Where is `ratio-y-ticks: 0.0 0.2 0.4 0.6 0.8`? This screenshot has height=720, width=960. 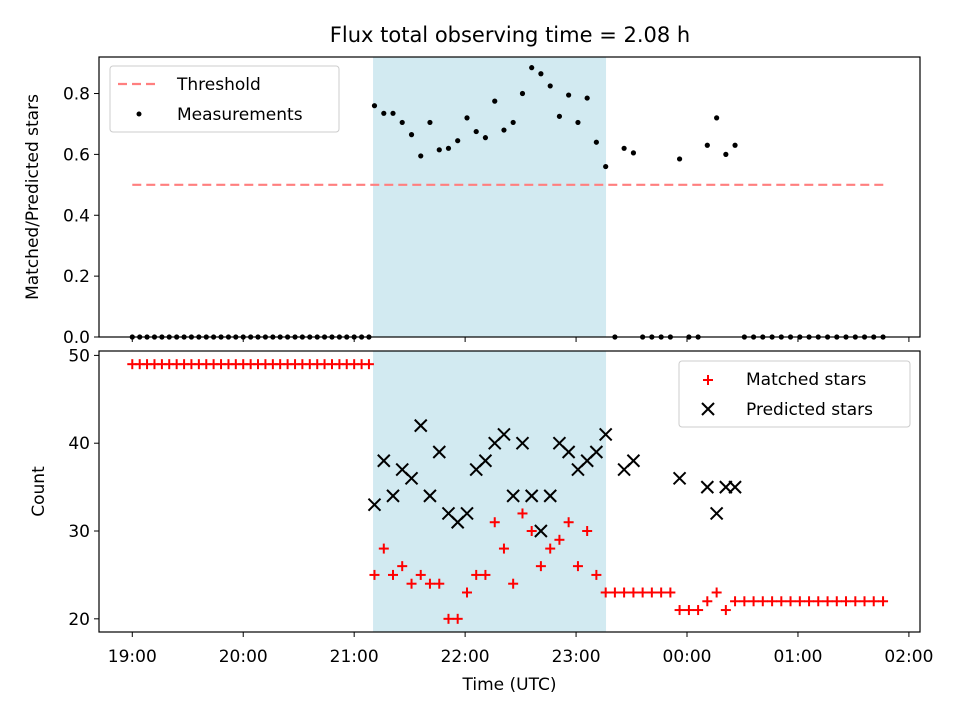 ratio-y-ticks: 0.0 0.2 0.4 0.6 0.8 is located at coordinates (81, 216).